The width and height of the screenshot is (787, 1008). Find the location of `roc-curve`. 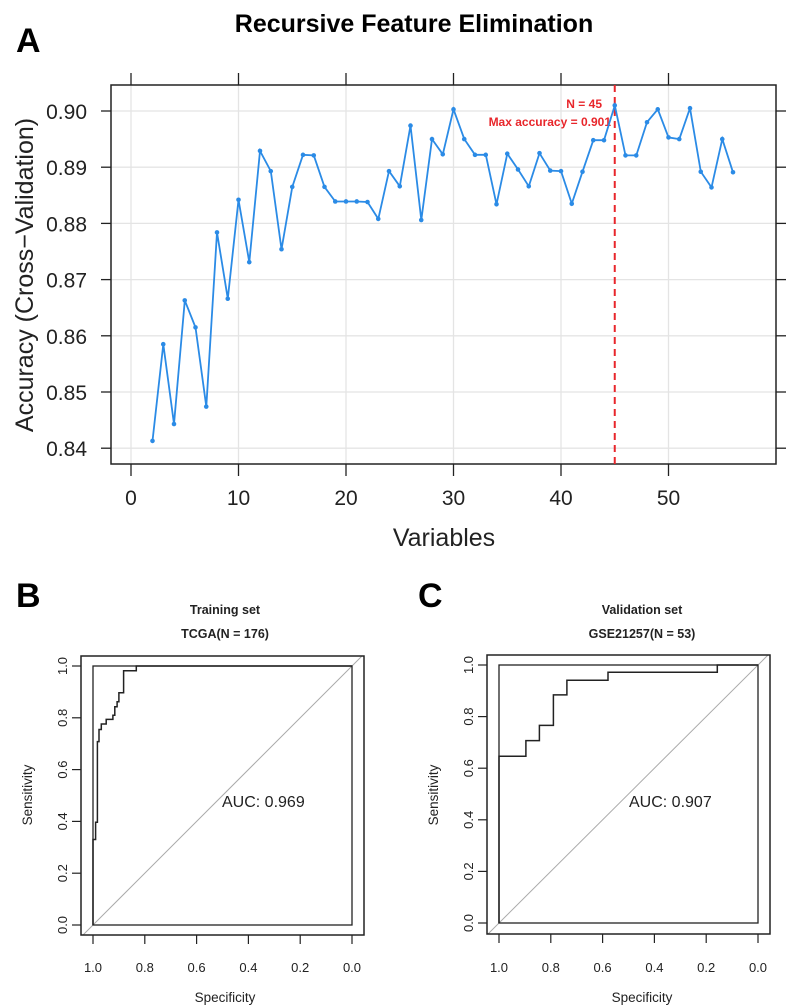

roc-curve is located at coordinates (628, 793).